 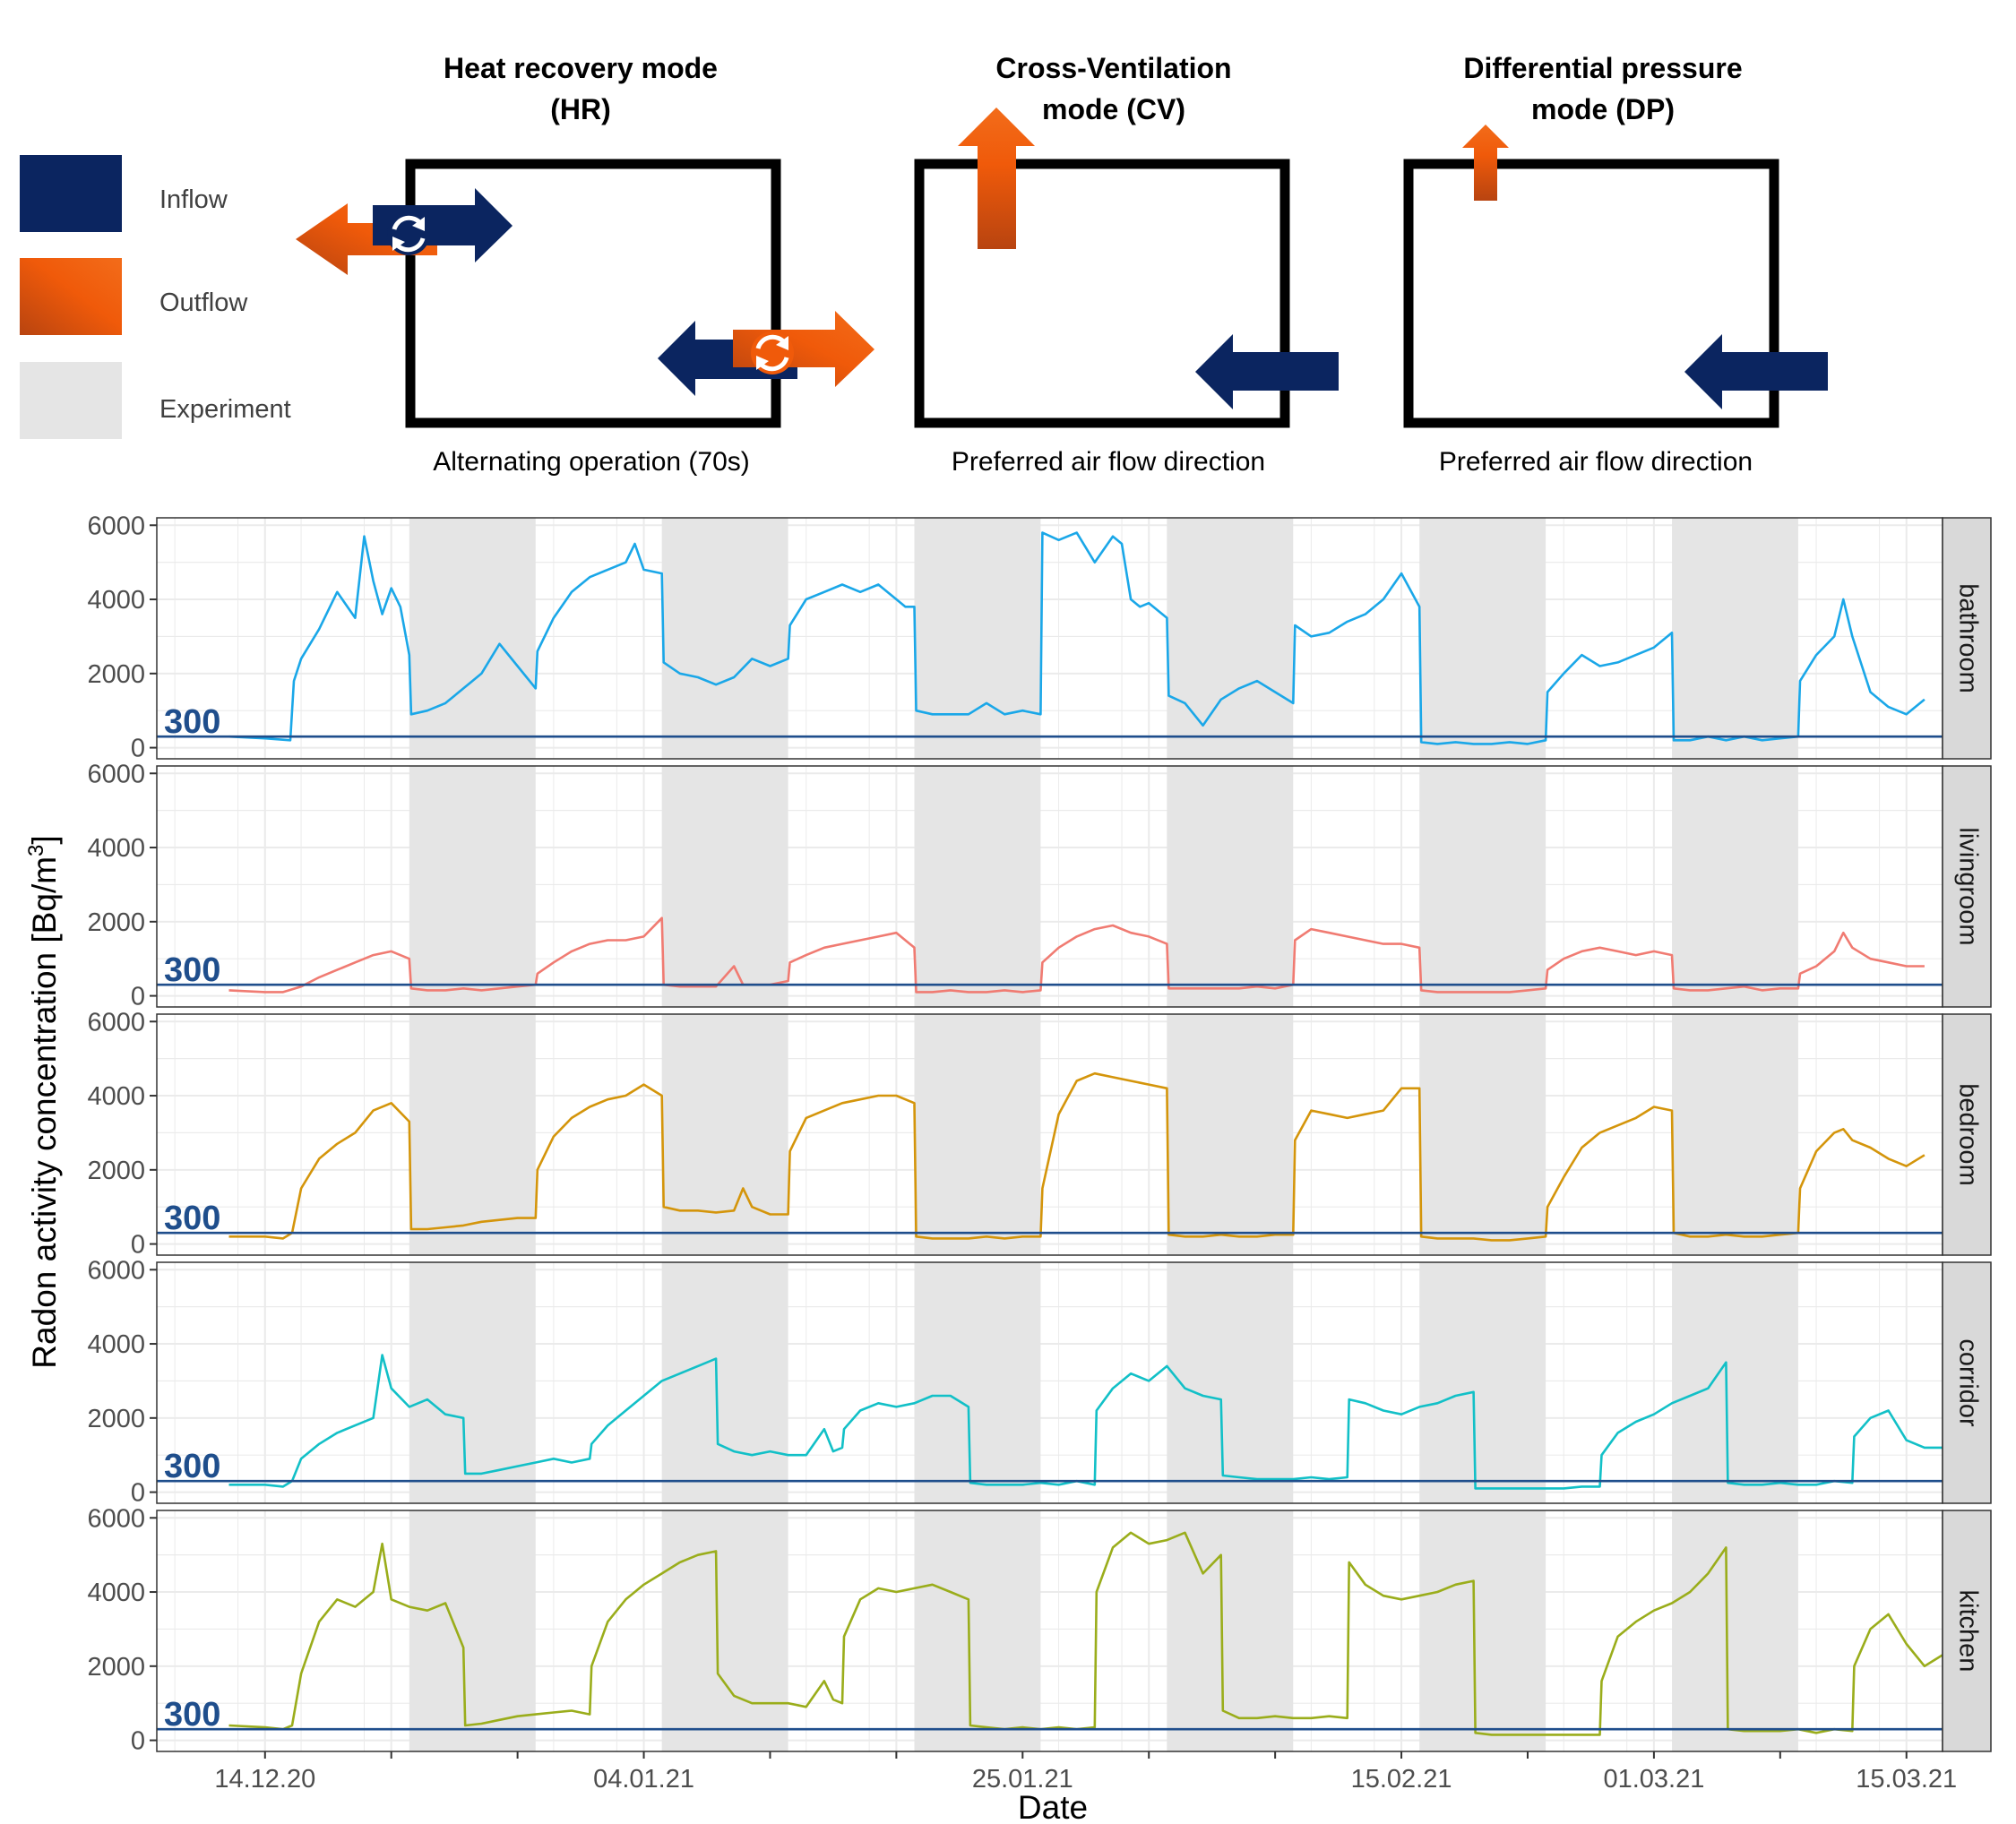 What do you see at coordinates (1967, 638) in the screenshot?
I see `facet-strip-label: bathroom` at bounding box center [1967, 638].